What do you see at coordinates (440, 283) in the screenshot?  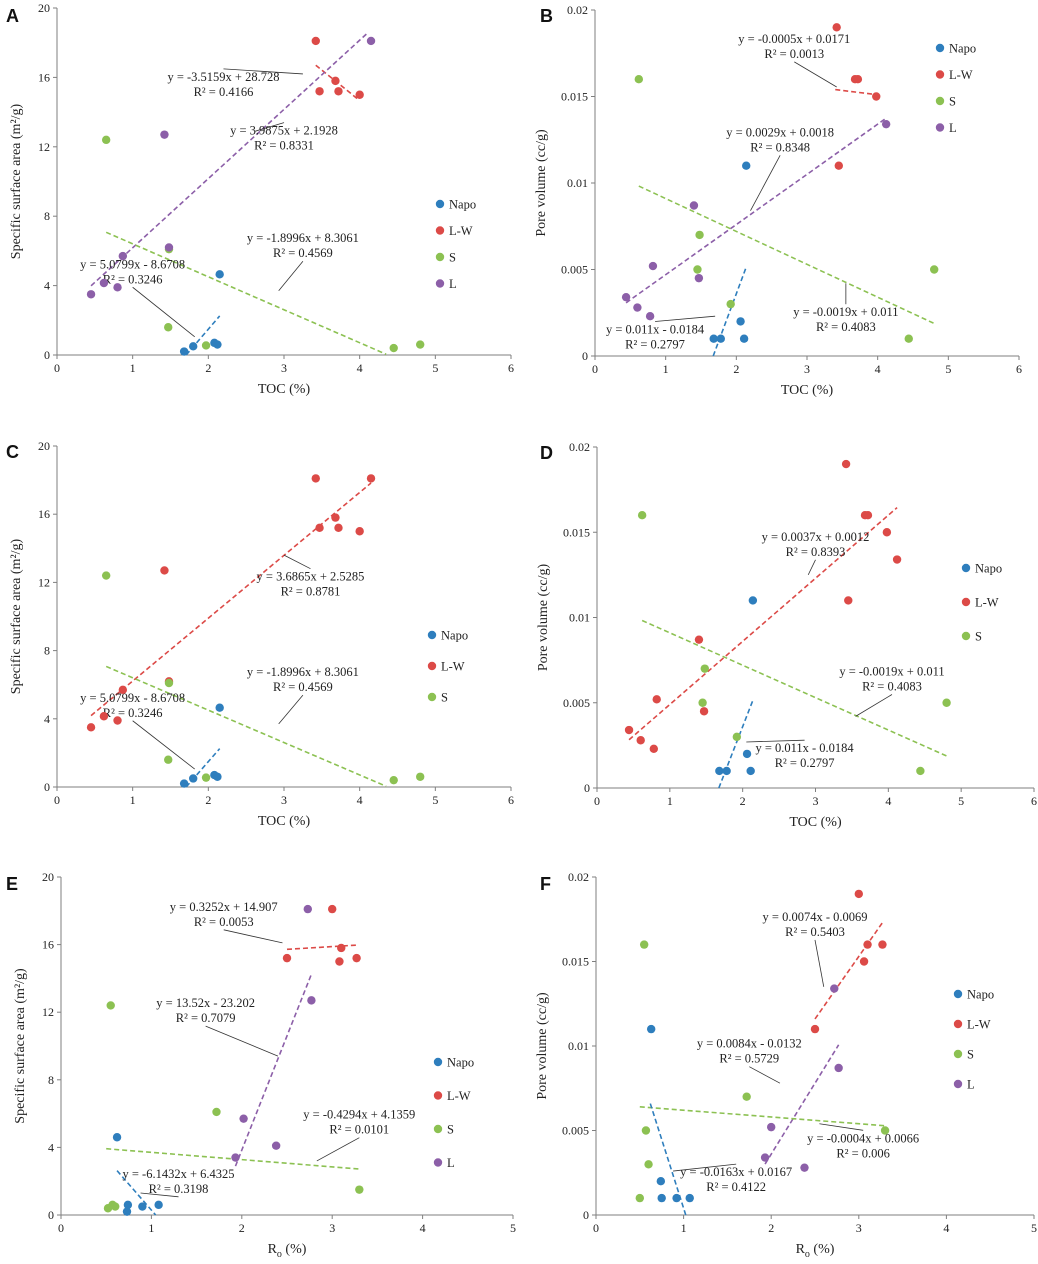 I see `legend-marker-l` at bounding box center [440, 283].